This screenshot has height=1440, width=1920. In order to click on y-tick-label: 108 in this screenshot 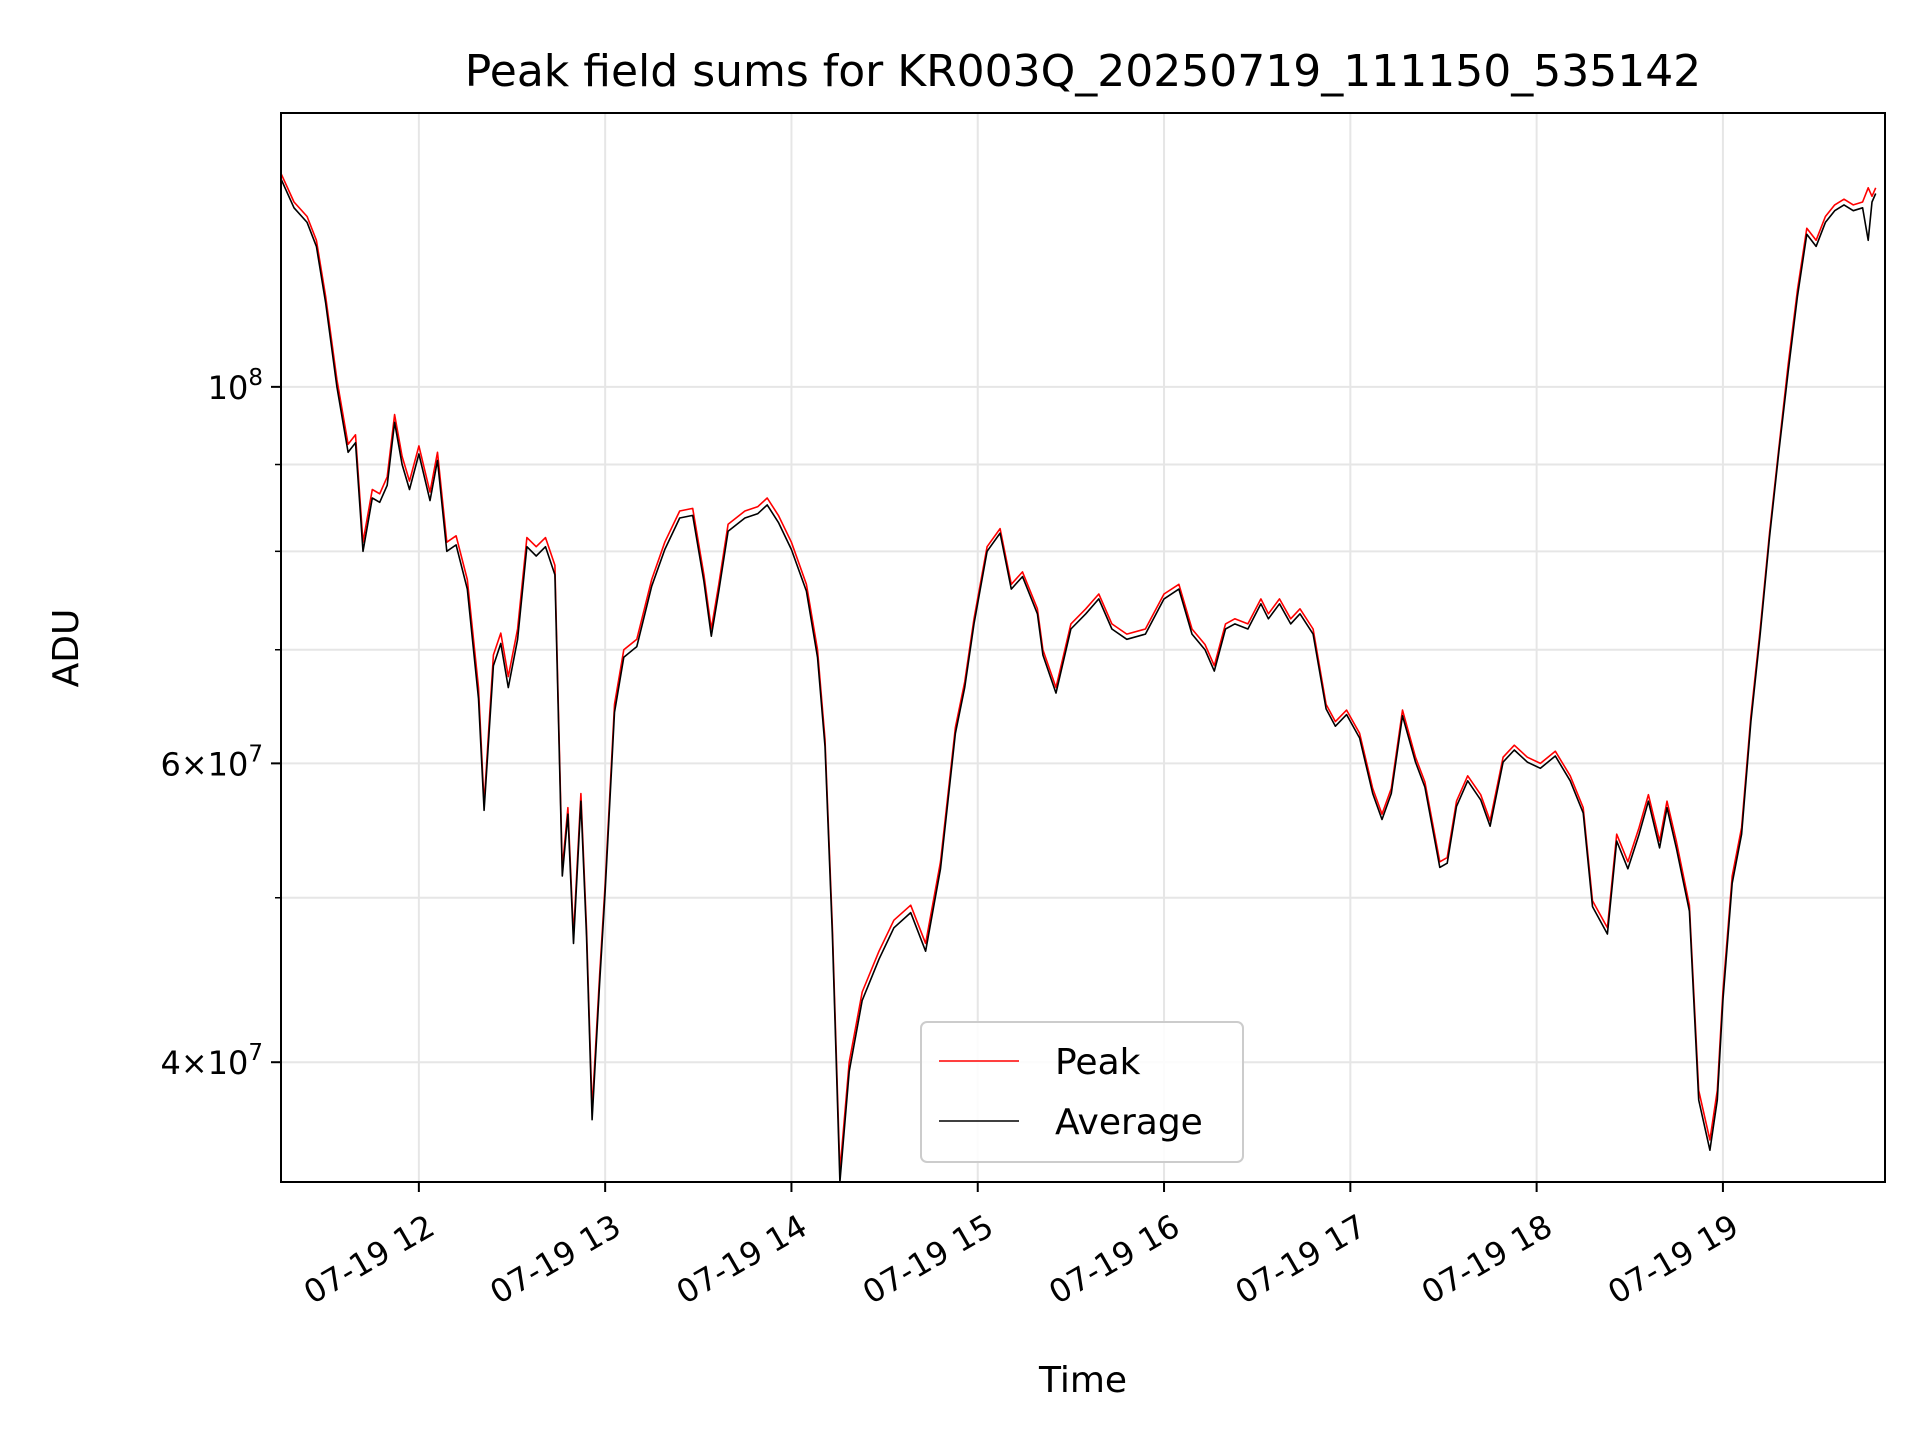, I will do `click(235, 386)`.